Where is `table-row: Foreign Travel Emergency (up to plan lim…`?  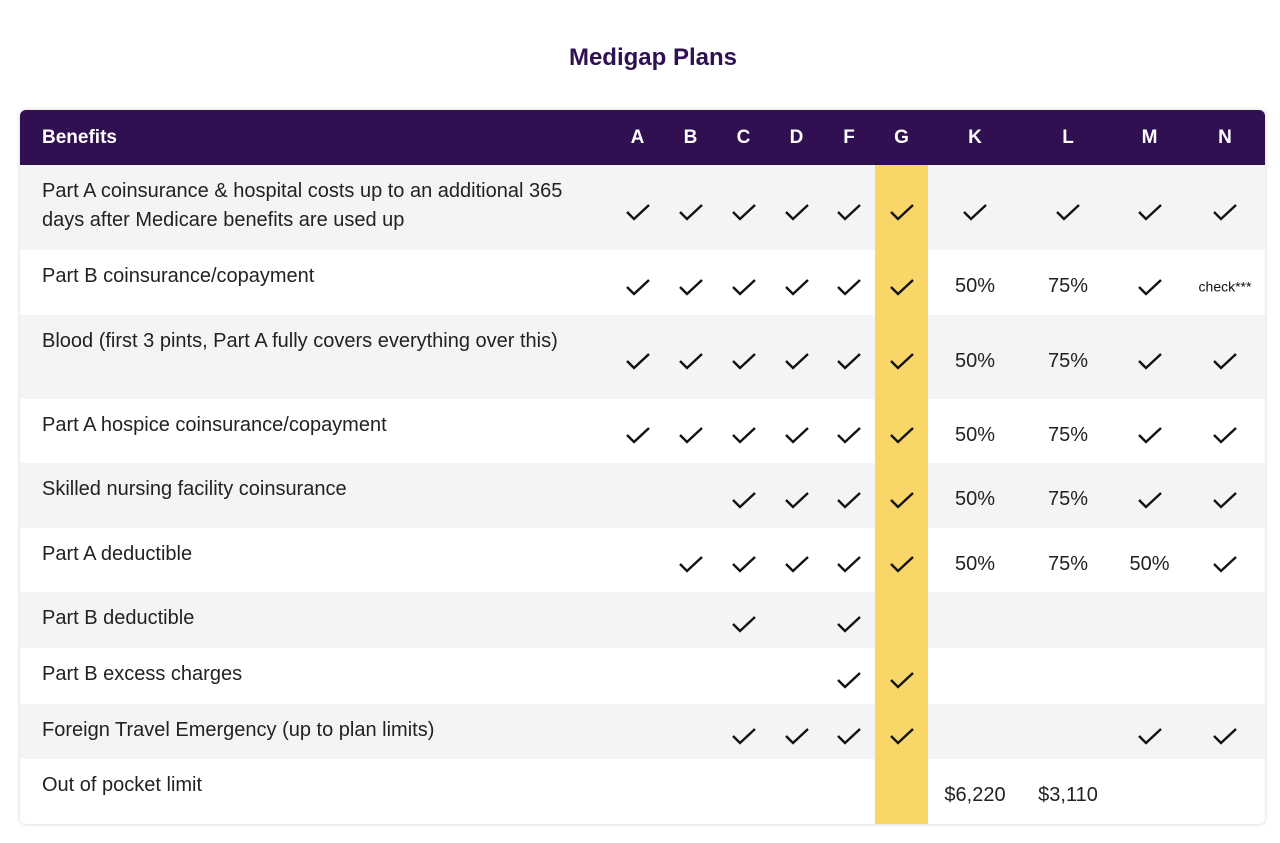
table-row: Foreign Travel Emergency (up to plan lim… is located at coordinates (642, 731).